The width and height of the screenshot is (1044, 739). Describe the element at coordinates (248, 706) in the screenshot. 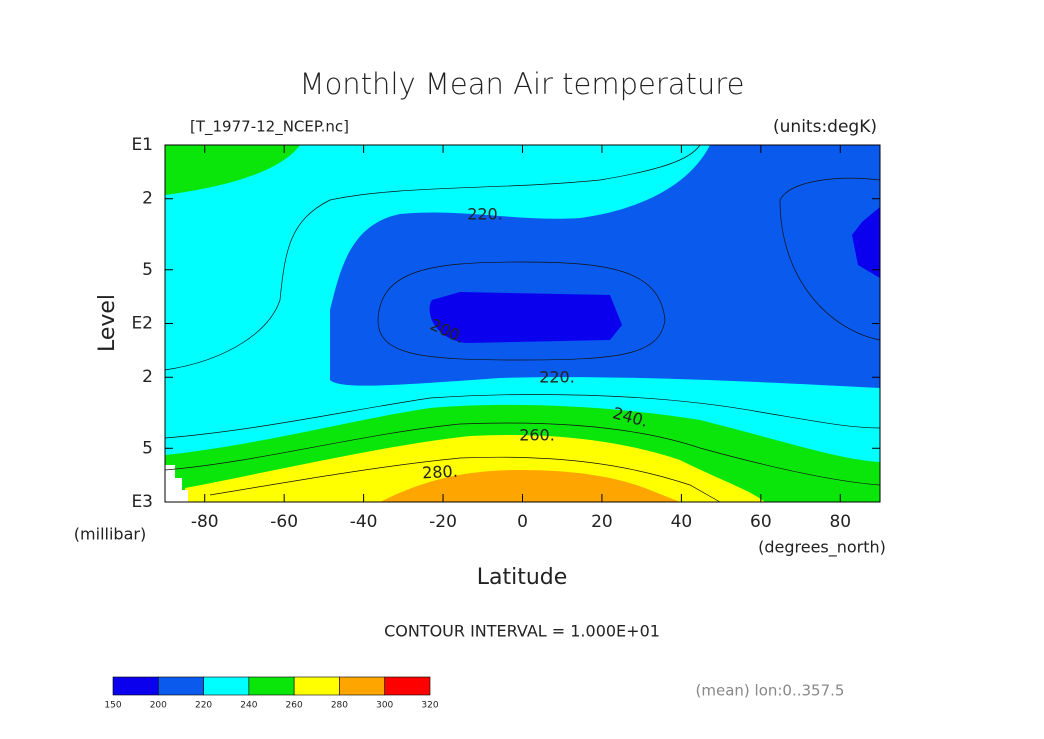

I see `colorbar-label: 240` at that location.